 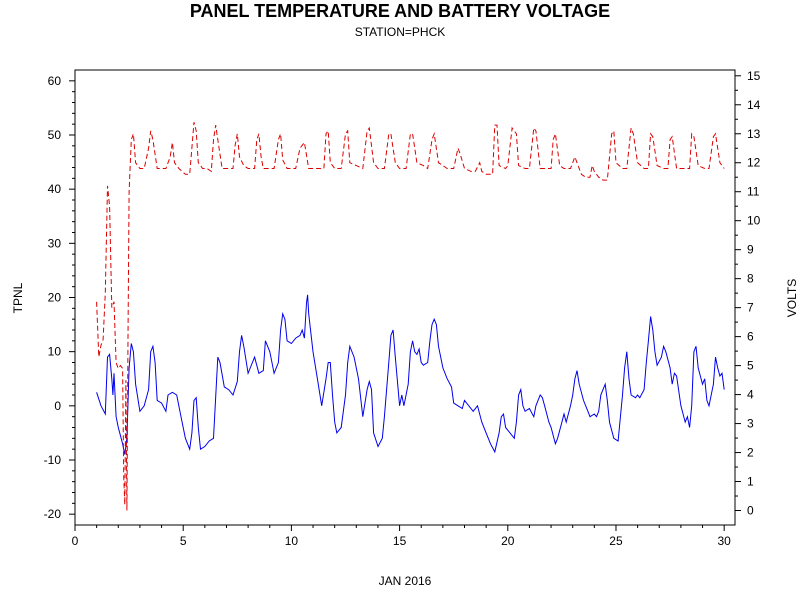 What do you see at coordinates (750, 279) in the screenshot?
I see `y-right-tick-label: 8` at bounding box center [750, 279].